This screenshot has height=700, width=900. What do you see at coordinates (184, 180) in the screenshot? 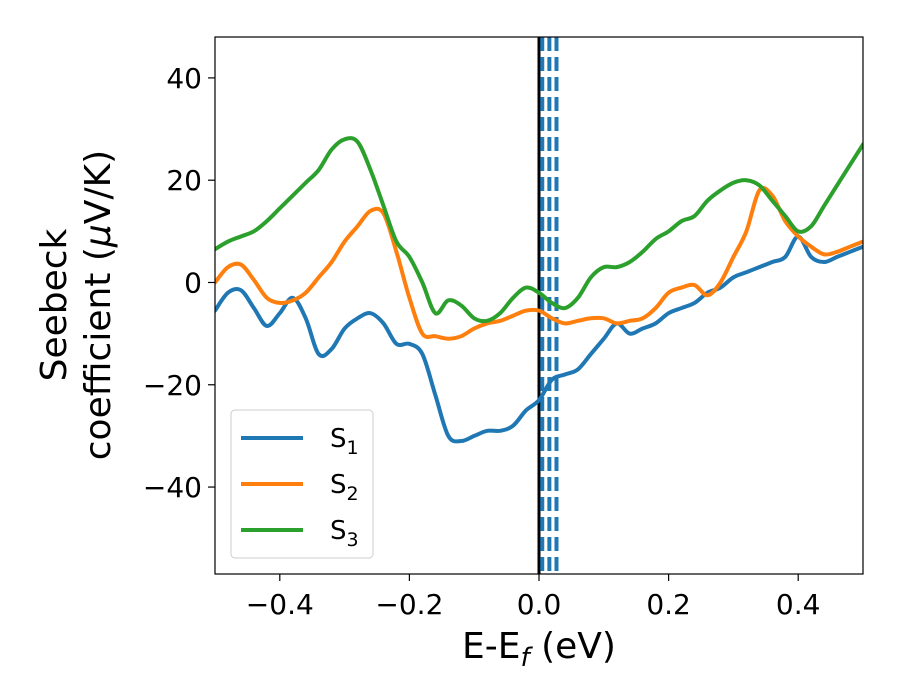
I see `y-tick-label: 20` at bounding box center [184, 180].